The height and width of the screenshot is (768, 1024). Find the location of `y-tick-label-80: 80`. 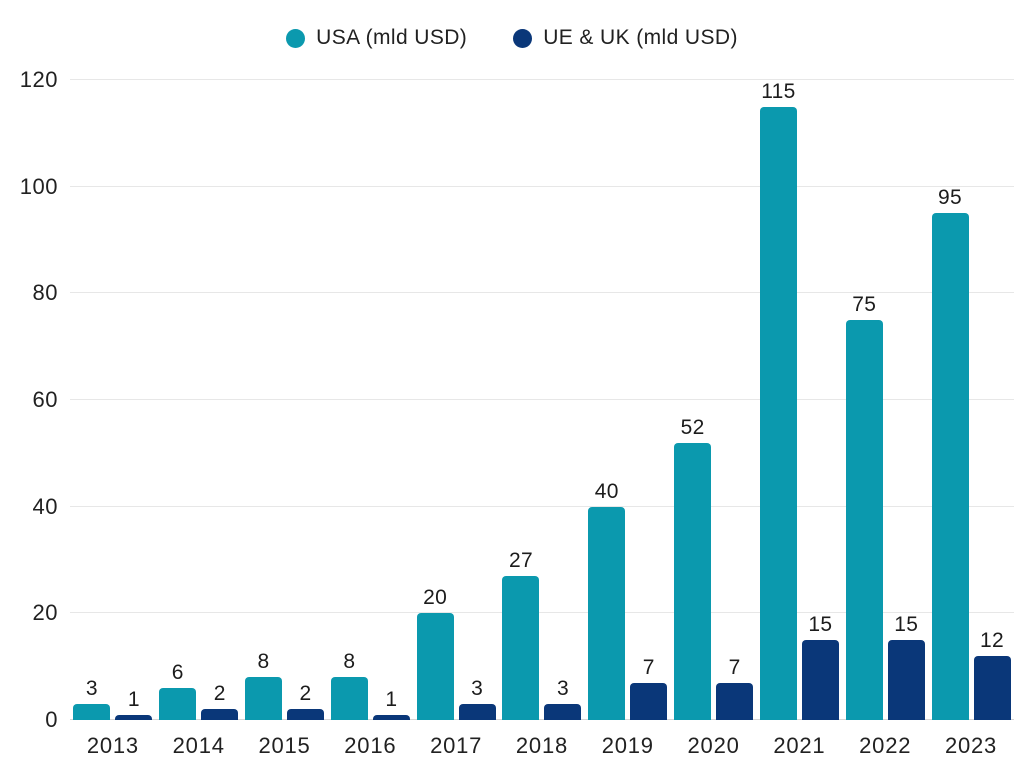

y-tick-label-80: 80 is located at coordinates (45, 293).